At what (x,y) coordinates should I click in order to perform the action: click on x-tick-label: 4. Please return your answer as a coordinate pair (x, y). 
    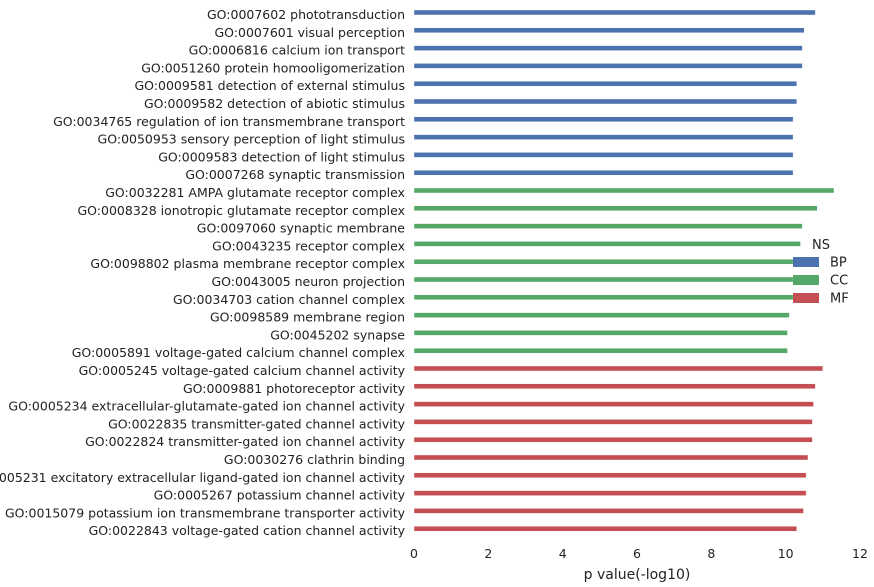
    Looking at the image, I should click on (563, 553).